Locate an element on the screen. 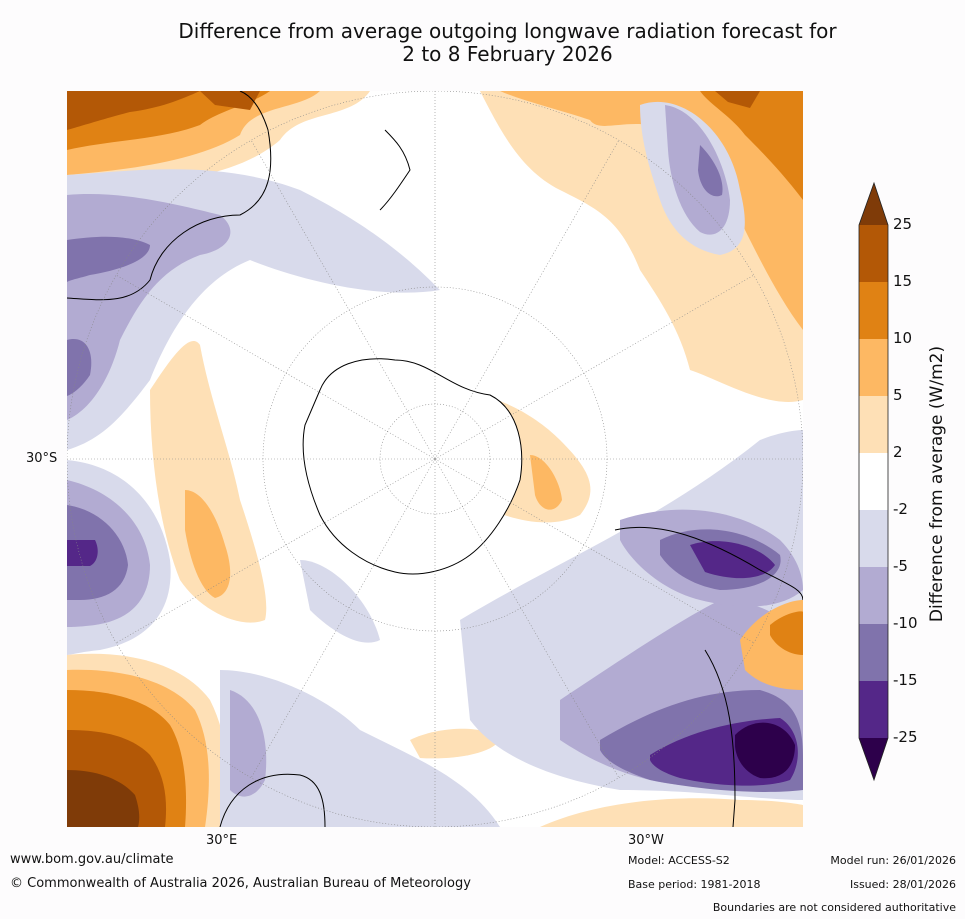 Image resolution: width=965 pixels, height=919 pixels. anomaly-region-ne-dark-orange is located at coordinates (751, 145).